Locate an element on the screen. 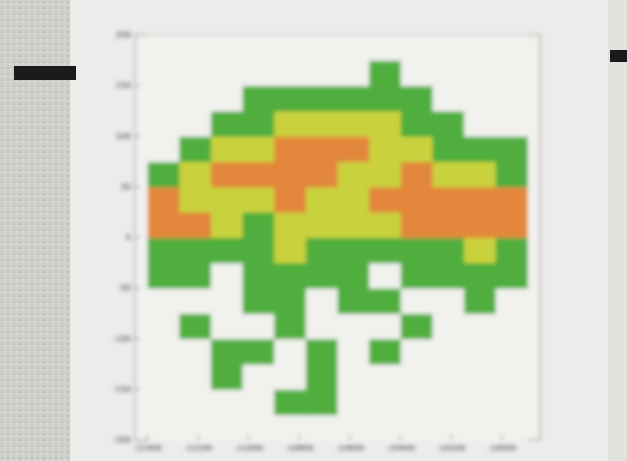  x-tick-label: -11200 is located at coordinates (198, 448).